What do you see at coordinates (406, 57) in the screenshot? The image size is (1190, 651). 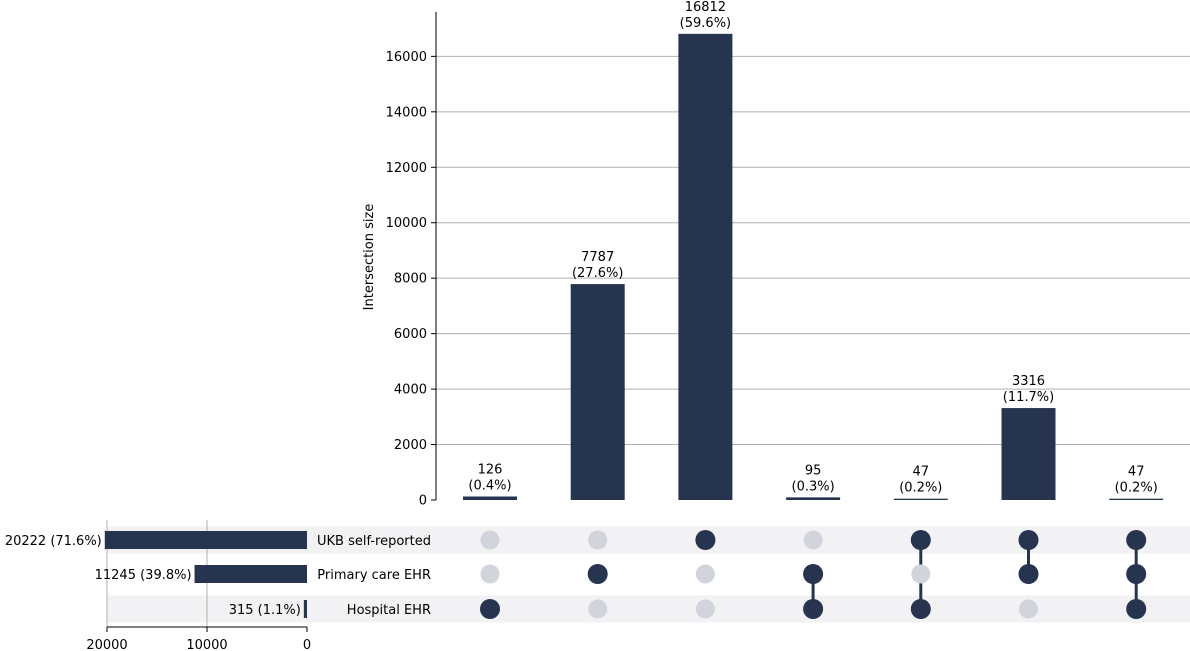 I see `y-tick-label: 16000` at bounding box center [406, 57].